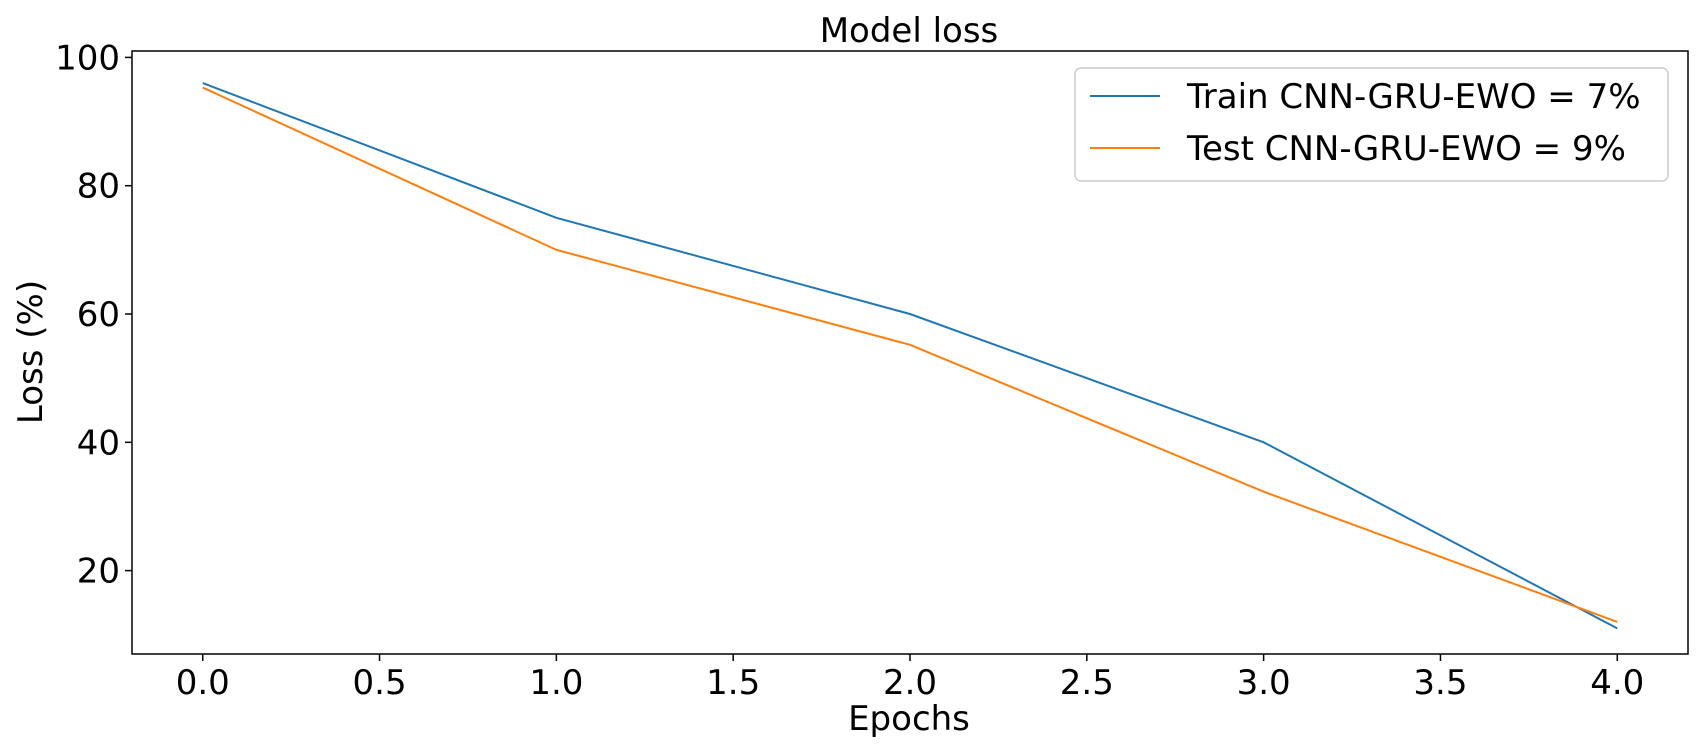  I want to click on y-axis-ticks: 20 40 60 80 100, so click(93, 315).